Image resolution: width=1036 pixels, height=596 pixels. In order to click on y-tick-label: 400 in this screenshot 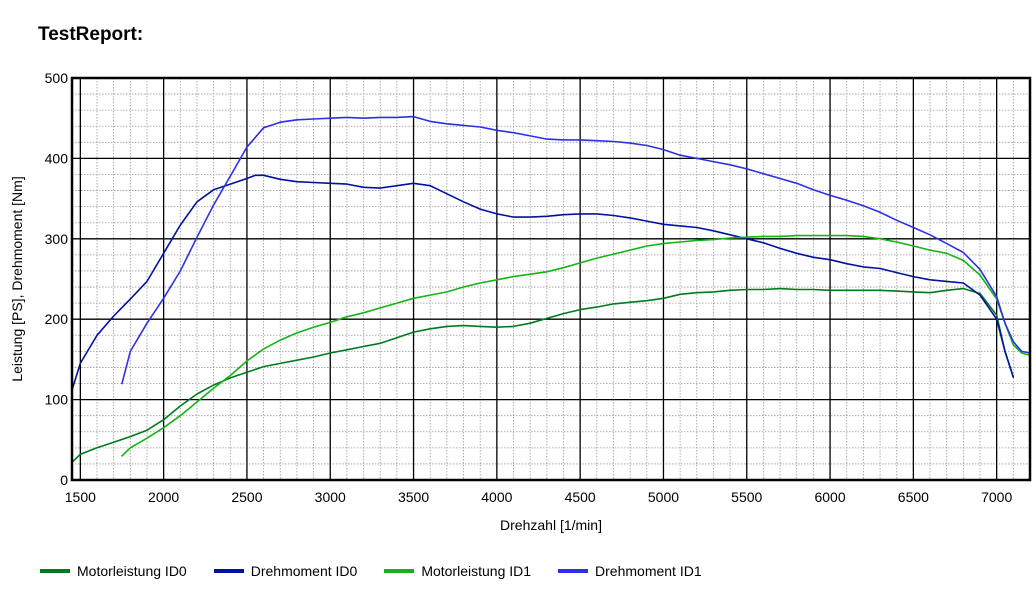, I will do `click(57, 158)`.